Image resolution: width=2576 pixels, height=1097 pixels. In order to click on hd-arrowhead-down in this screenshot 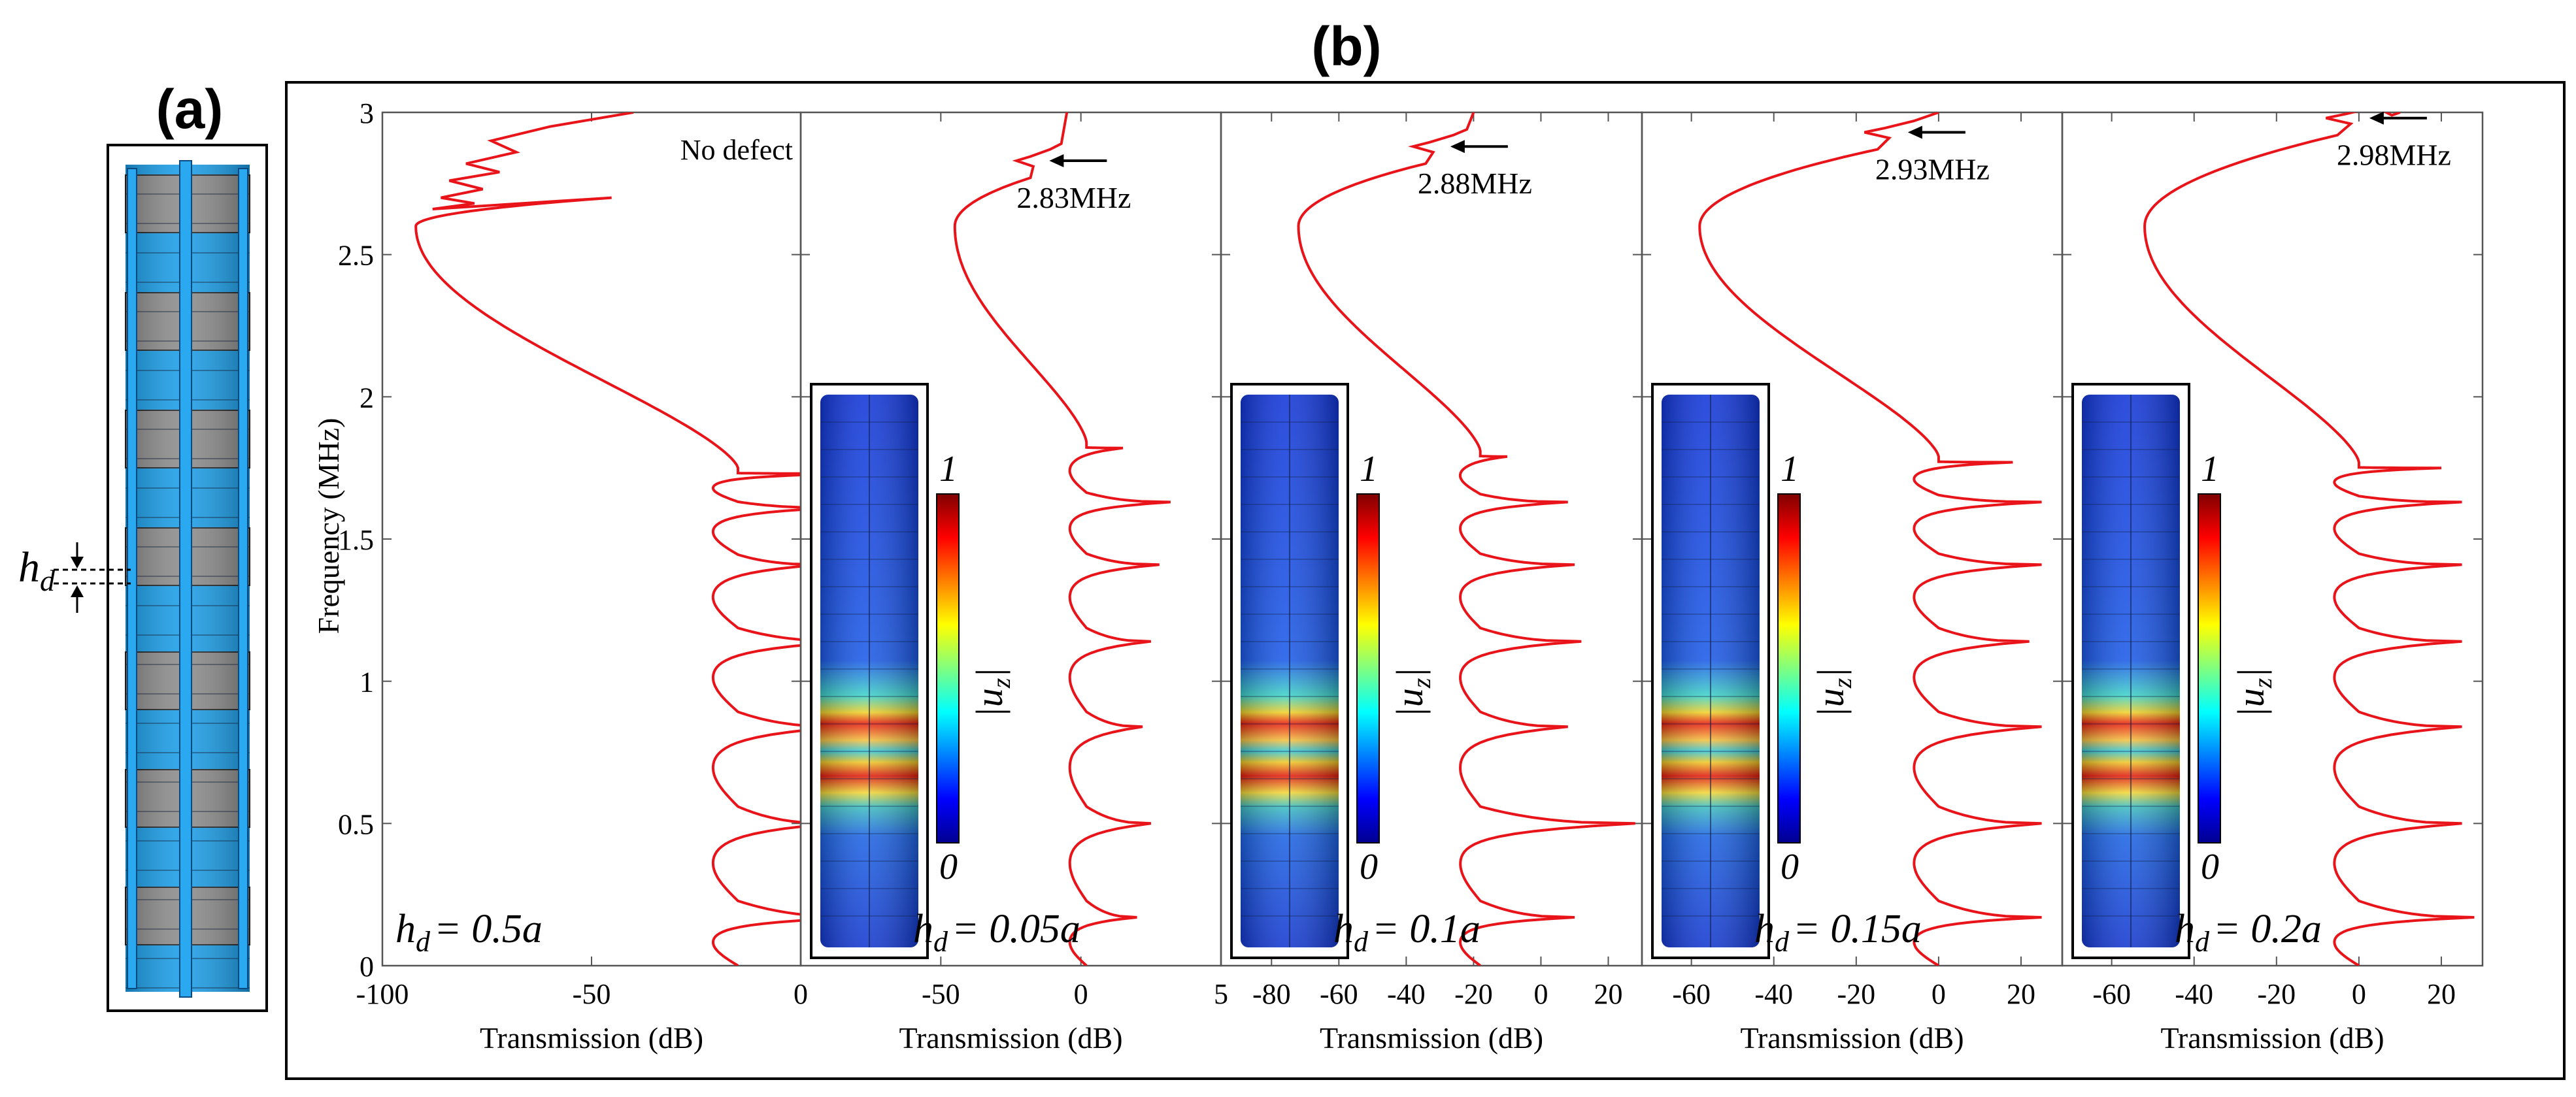, I will do `click(78, 562)`.